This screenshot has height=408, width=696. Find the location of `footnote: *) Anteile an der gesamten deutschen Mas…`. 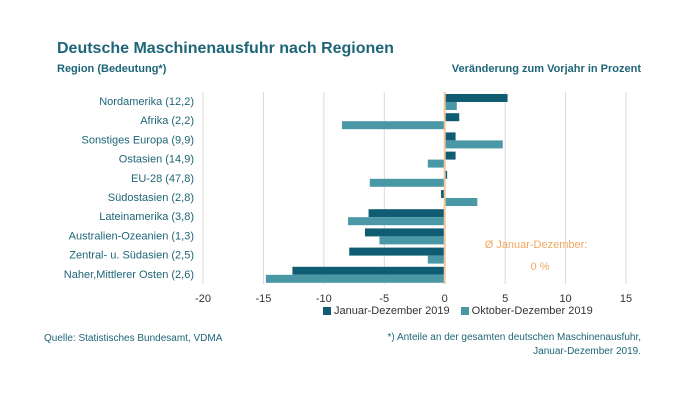

footnote: *) Anteile an der gesamten deutschen Mas… is located at coordinates (491, 345).